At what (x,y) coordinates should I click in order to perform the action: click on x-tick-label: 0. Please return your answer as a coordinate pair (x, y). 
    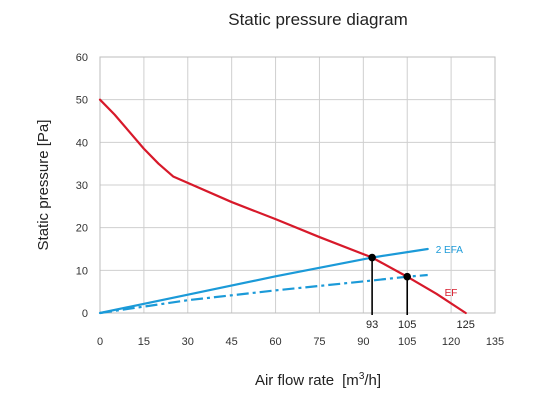
    Looking at the image, I should click on (100, 342).